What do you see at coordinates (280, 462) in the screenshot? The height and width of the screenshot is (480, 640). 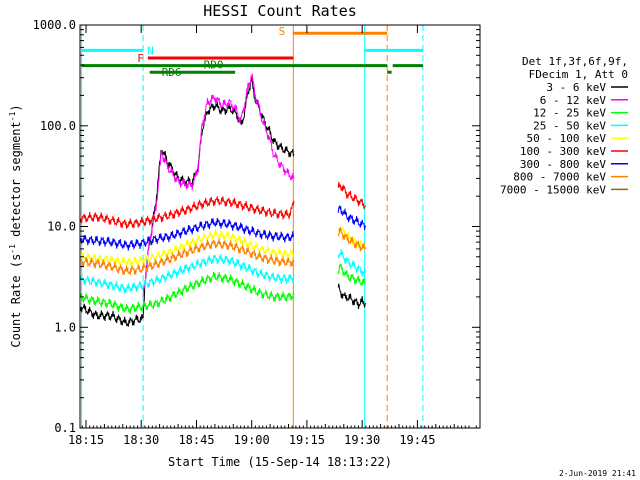 I see `x-axis-label: Start Time (15-Sep-14 18:13:22)` at bounding box center [280, 462].